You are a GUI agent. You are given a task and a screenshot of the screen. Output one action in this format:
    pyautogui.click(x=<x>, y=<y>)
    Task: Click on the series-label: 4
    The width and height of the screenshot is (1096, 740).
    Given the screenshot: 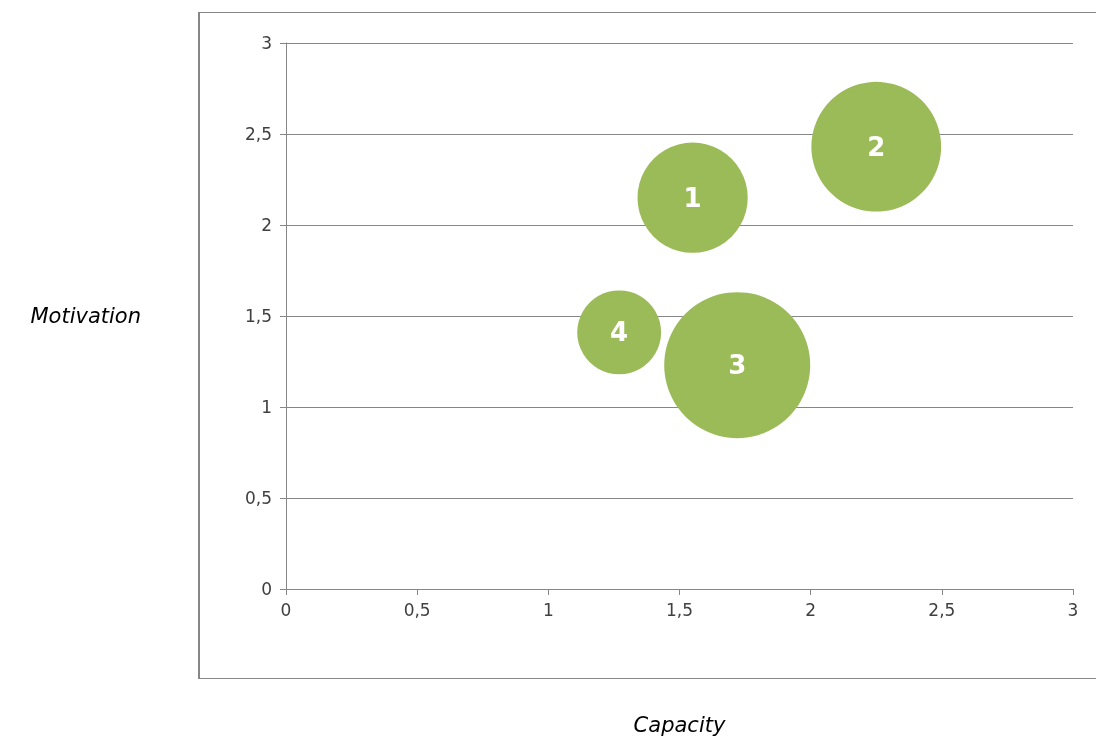 What is the action you would take?
    pyautogui.click(x=619, y=332)
    